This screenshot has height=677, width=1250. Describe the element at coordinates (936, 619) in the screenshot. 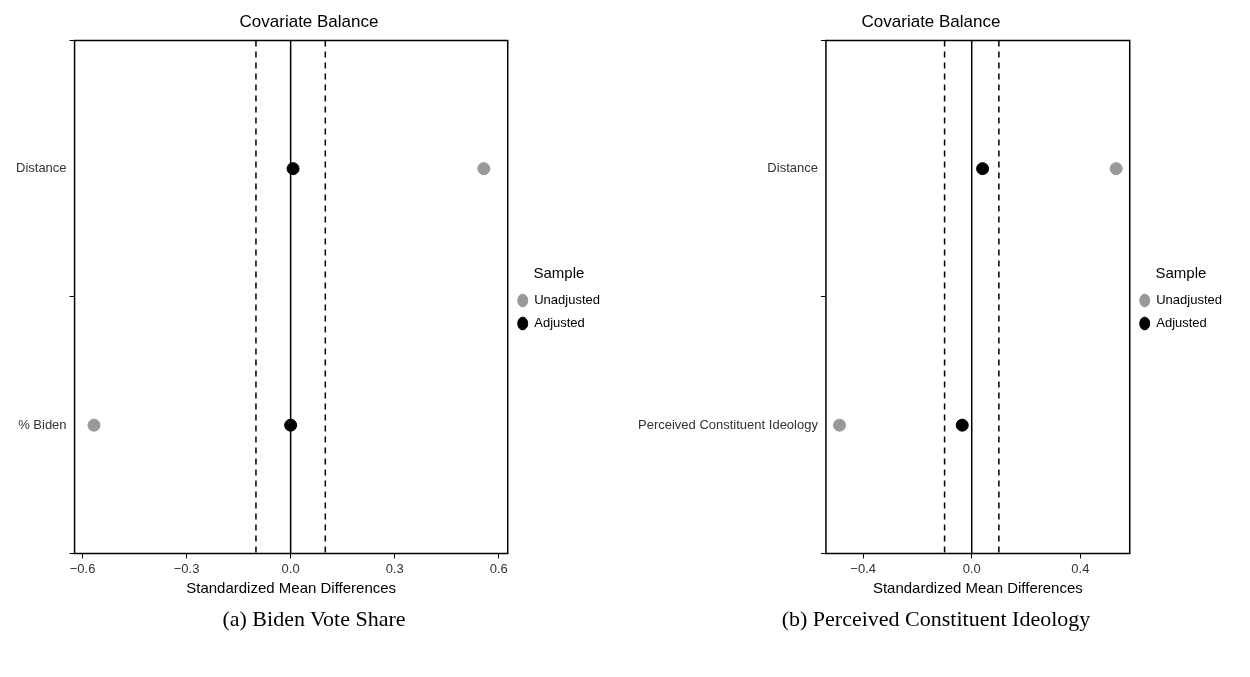

I see `text: (b) Perceived Constituent Ideology` at that location.